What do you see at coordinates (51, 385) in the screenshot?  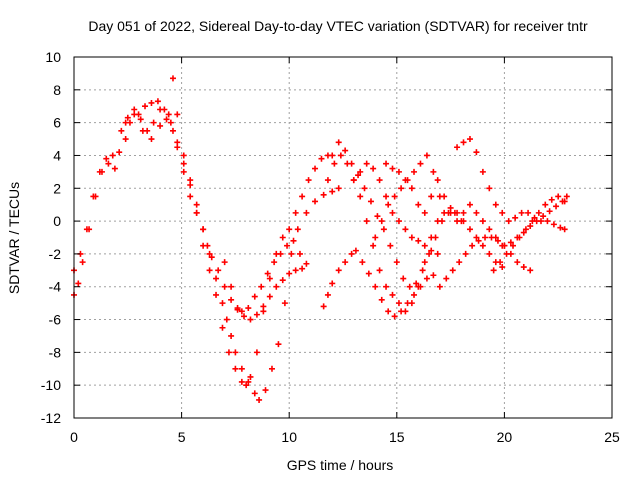 I see `y-tick-label: -10` at bounding box center [51, 385].